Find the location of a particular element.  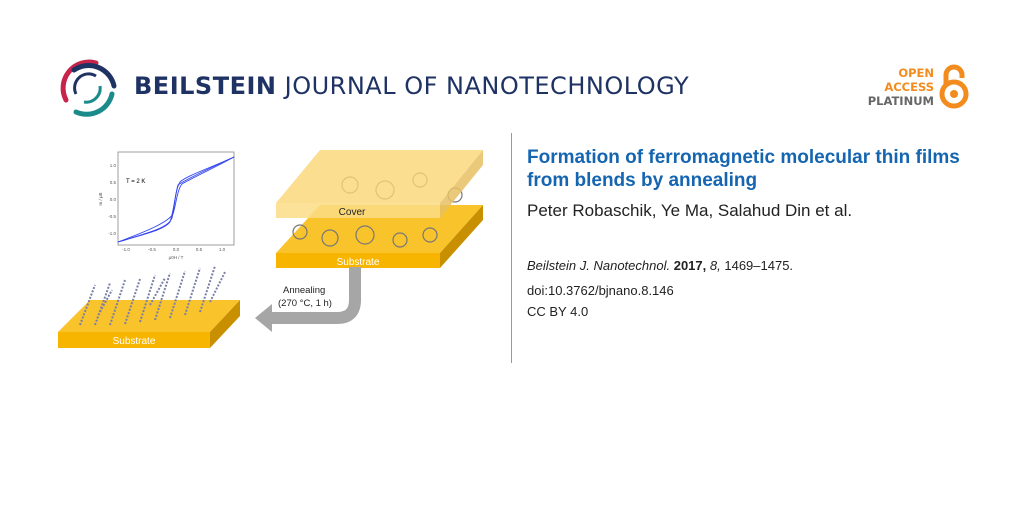

svg-text: μ0H / T is located at coordinates (176, 257).